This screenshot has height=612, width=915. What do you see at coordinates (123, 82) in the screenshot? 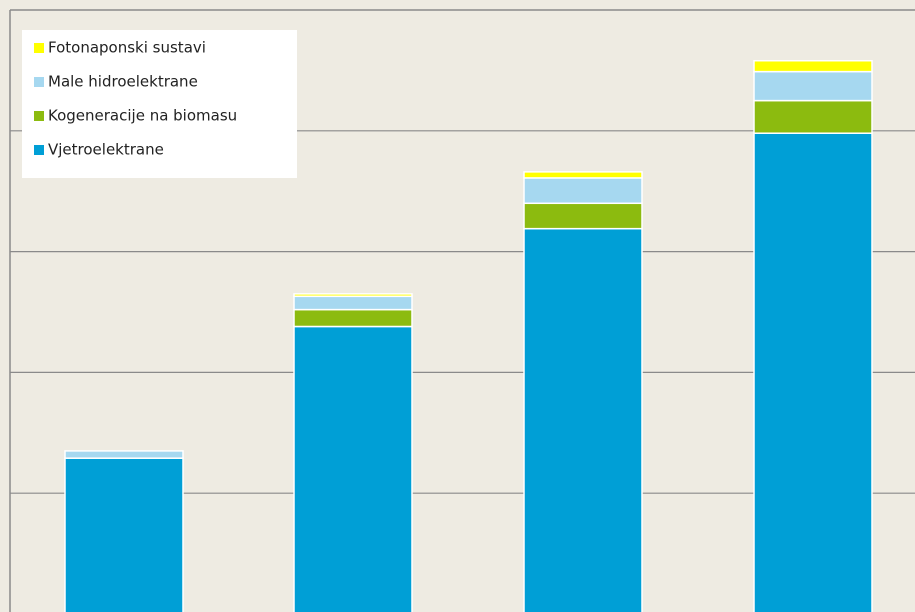
I see `legend-label: Male hidroelektrane` at bounding box center [123, 82].